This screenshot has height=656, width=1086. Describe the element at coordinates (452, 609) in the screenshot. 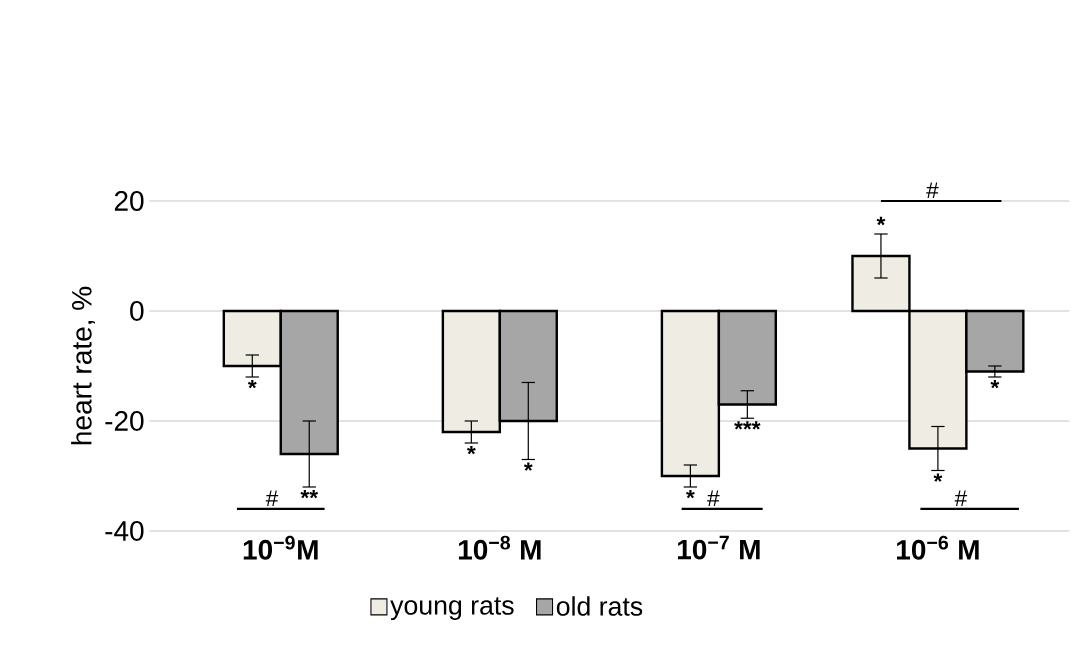

I see `legend-label: young rats` at that location.